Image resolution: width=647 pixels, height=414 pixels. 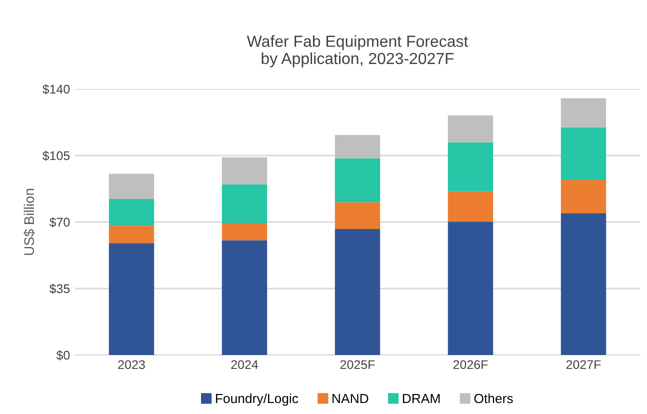 What do you see at coordinates (131, 365) in the screenshot?
I see `x-tick-label: 2023` at bounding box center [131, 365].